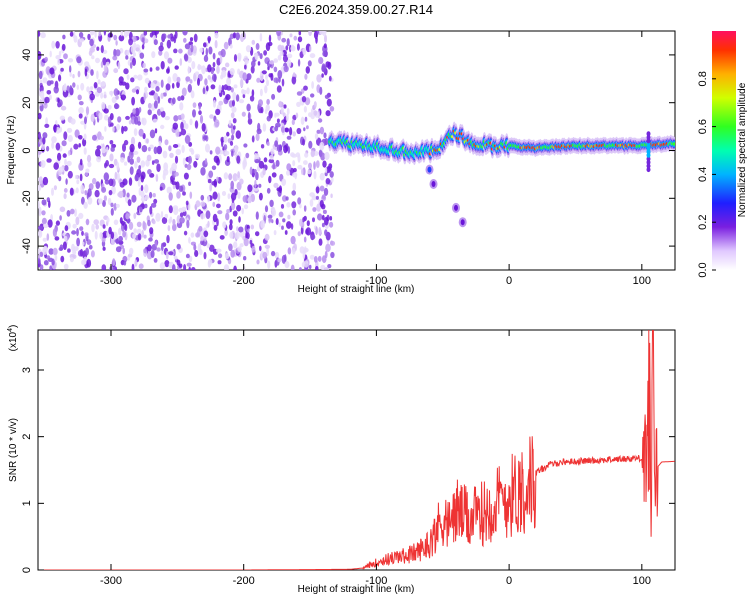 This screenshot has width=750, height=600. I want to click on chart-title: C2E6.2024.359.00.27.R14, so click(356, 9).